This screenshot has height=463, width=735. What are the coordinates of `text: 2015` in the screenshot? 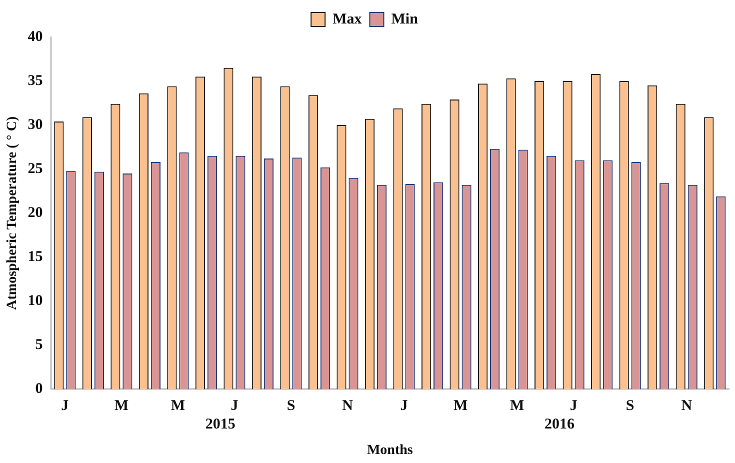 It's located at (220, 424).